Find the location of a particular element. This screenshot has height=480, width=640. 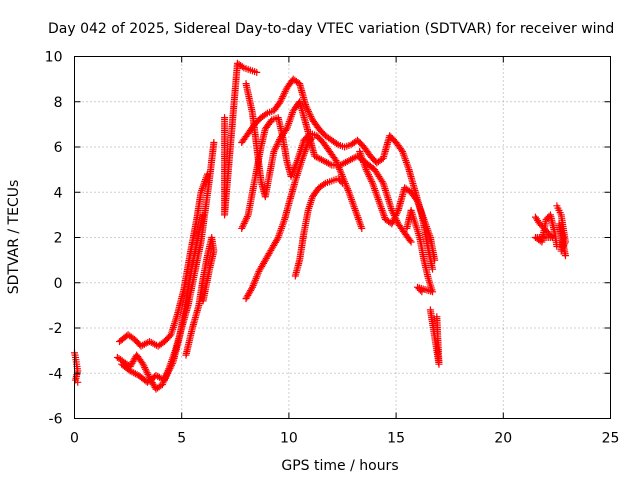

series-track-i is located at coordinates (328, 163).